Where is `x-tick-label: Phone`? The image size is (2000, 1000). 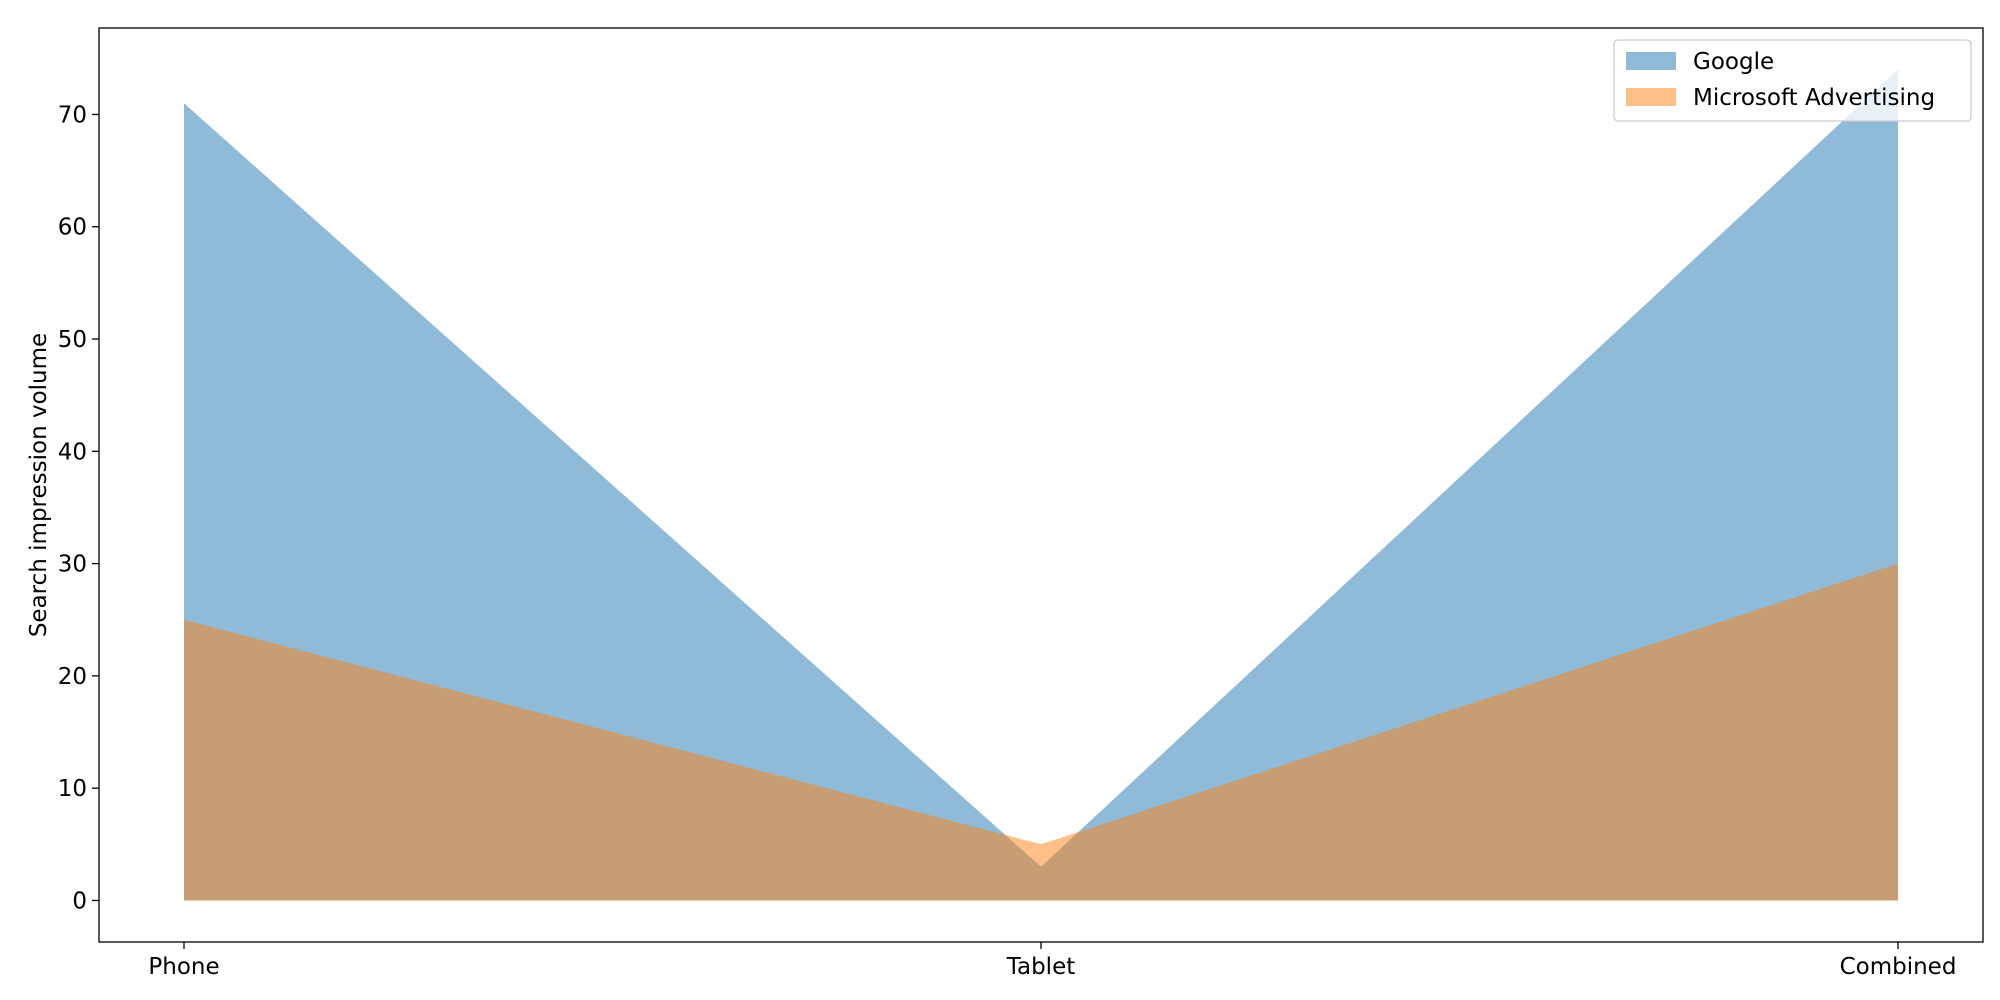
x-tick-label: Phone is located at coordinates (183, 967).